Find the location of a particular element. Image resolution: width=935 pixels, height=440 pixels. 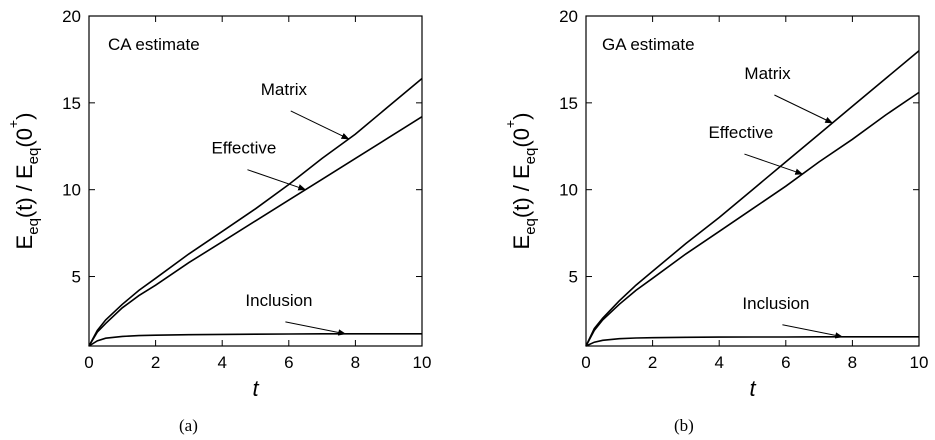

caption-b: (b) is located at coordinates (684, 425).